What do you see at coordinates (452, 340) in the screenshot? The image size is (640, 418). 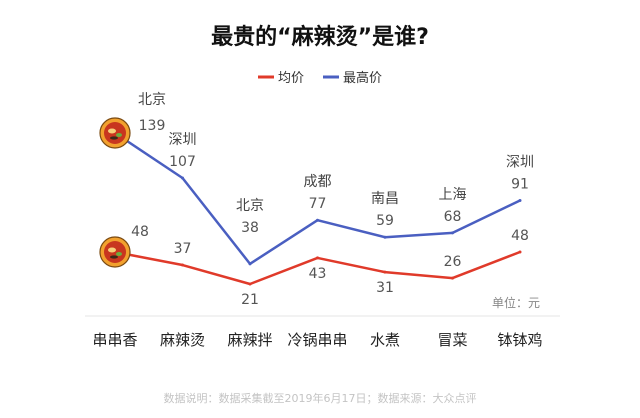 I see `x-tick-label: 冒菜` at bounding box center [452, 340].